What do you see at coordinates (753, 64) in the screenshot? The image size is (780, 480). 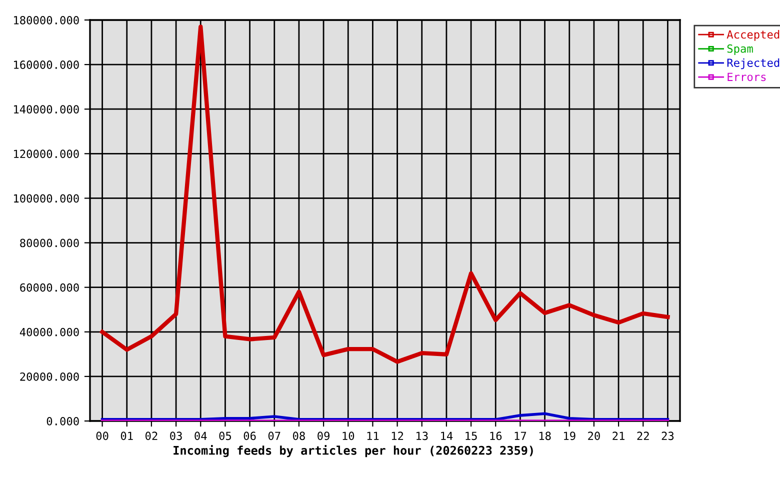 I see `legend-label: Rejected` at bounding box center [753, 64].